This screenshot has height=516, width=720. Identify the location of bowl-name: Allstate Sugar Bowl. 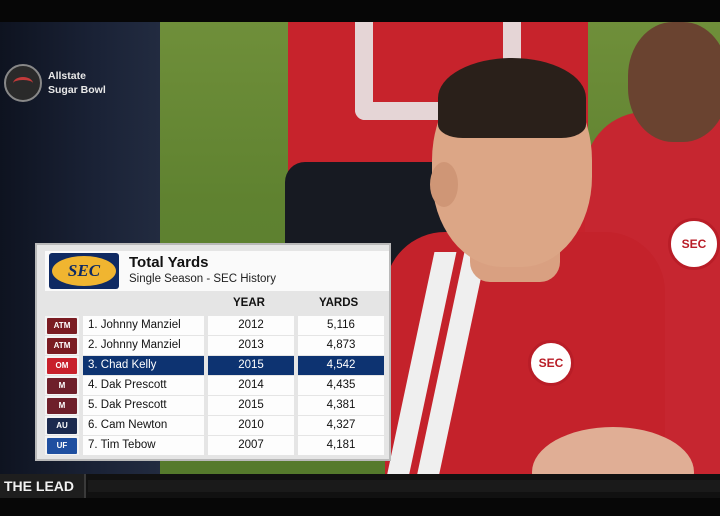
(77, 83).